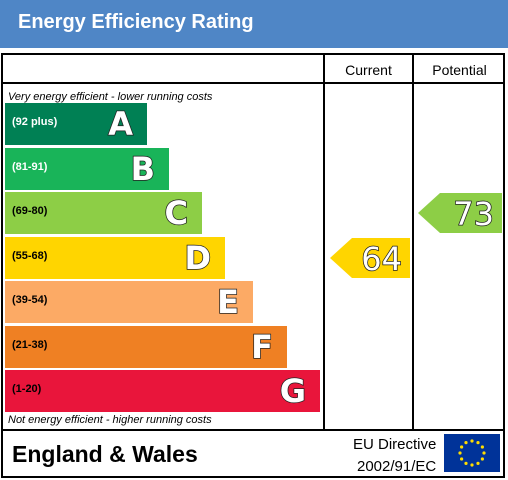 This screenshot has width=508, height=480. I want to click on page-title: Energy Efficiency Rating, so click(136, 22).